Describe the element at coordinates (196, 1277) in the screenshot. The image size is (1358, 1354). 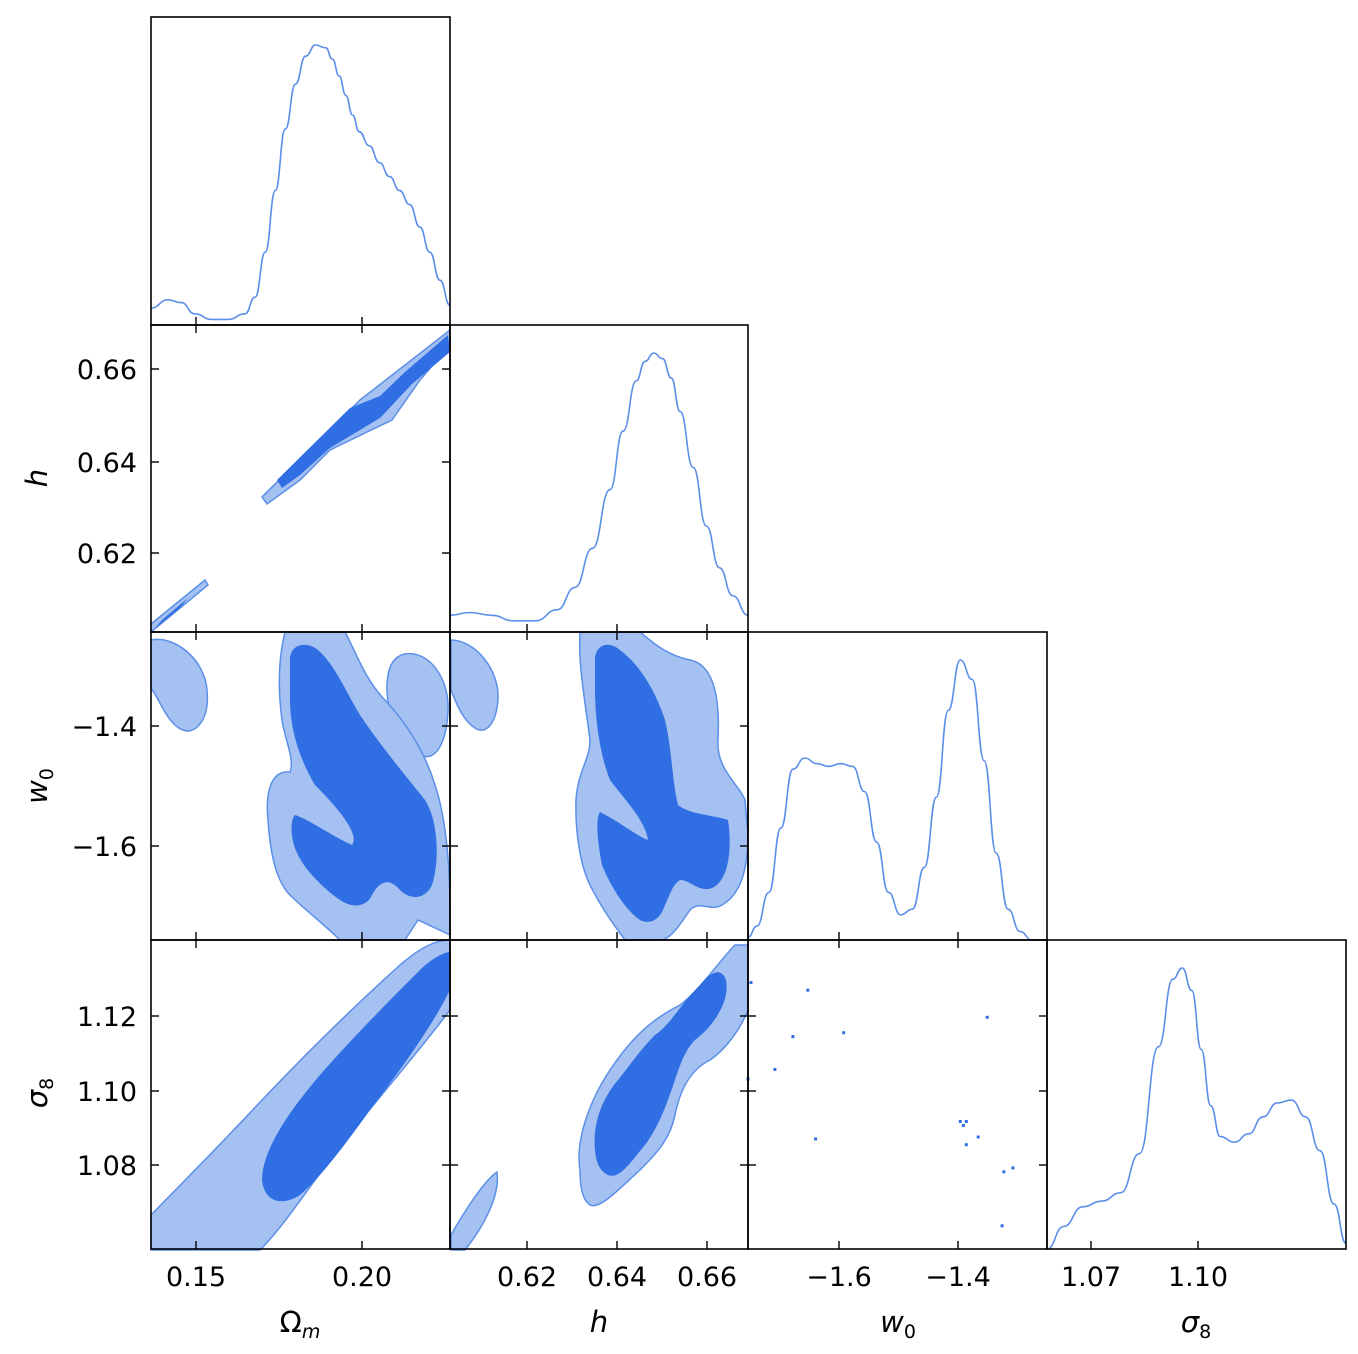
I see `x-tick-omega-1: 0.15` at that location.